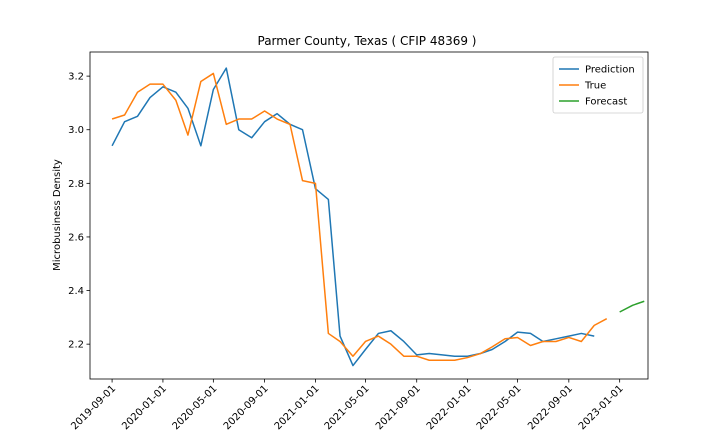 The height and width of the screenshot is (432, 720). I want to click on chart-title: Parmer County, Texas ( CFIP 48369 ), so click(367, 41).